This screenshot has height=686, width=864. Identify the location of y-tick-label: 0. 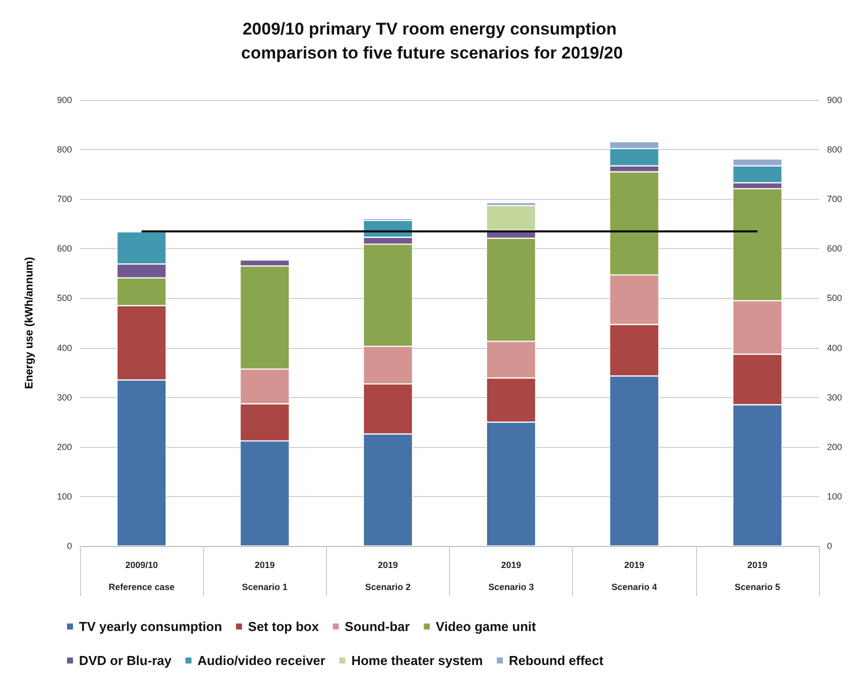
(69, 546).